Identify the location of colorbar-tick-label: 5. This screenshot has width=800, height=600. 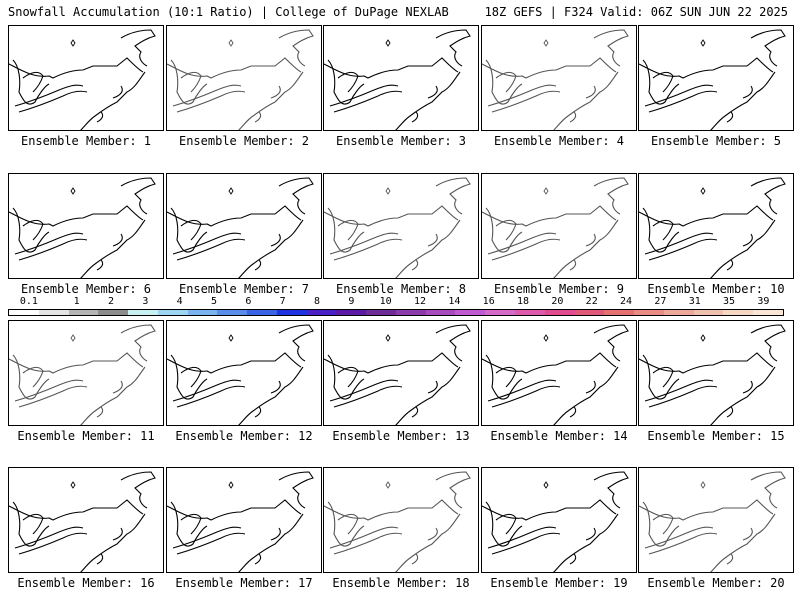
(214, 301).